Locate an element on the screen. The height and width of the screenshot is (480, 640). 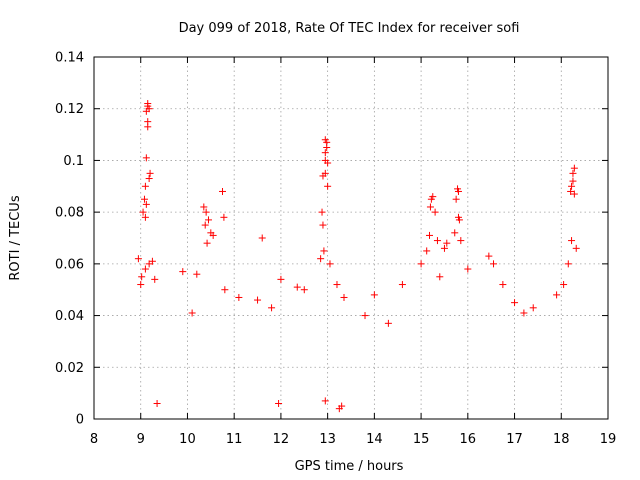
x-axis-label: GPS time / hours is located at coordinates (349, 466).